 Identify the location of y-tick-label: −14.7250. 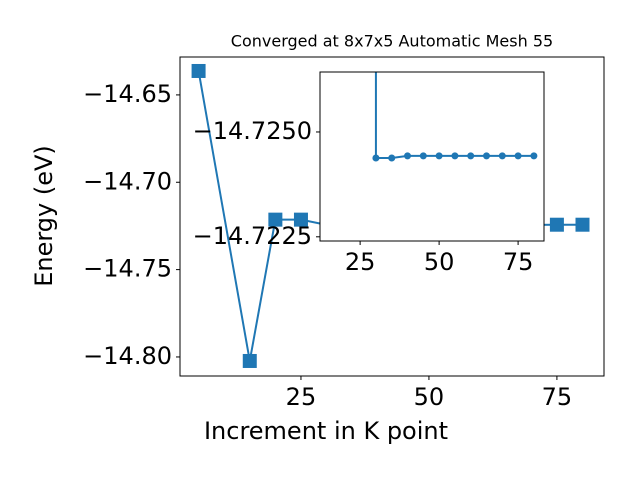
(252, 131).